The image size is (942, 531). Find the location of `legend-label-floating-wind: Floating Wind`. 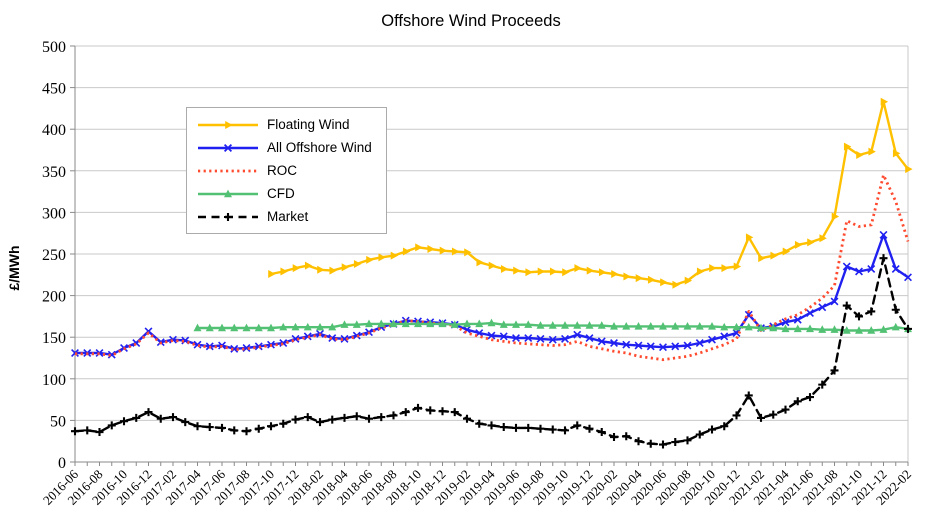

legend-label-floating-wind: Floating Wind is located at coordinates (308, 124).